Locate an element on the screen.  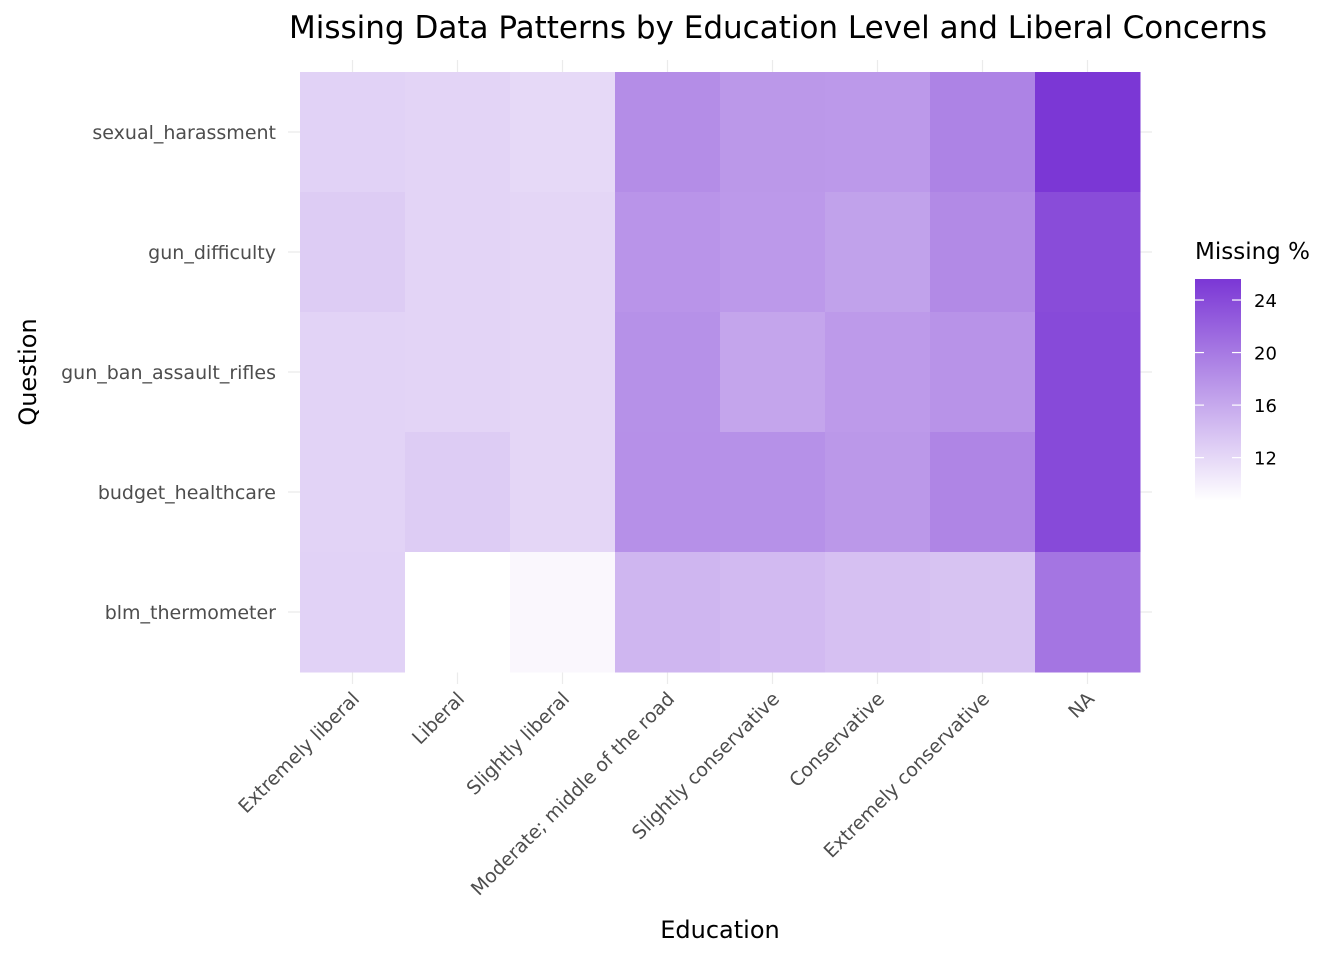
x-tick-label: NA is located at coordinates (1081, 705).